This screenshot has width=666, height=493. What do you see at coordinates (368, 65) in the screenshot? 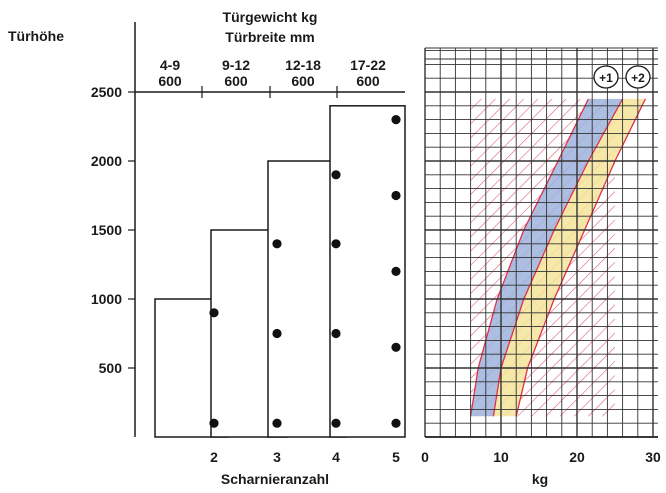
I see `group-weight-label: 17-22` at bounding box center [368, 65].